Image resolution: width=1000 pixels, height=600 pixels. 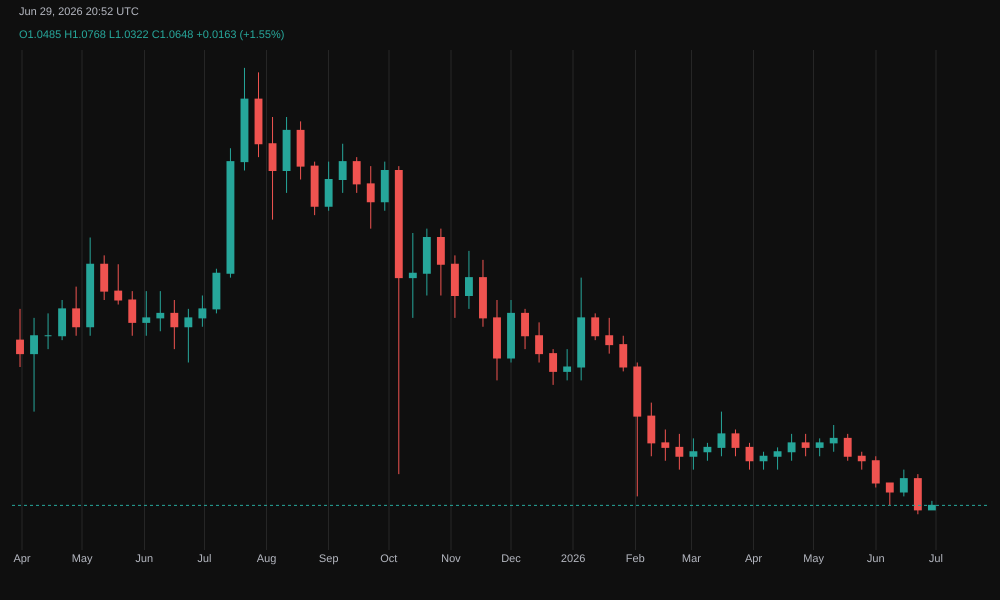 What do you see at coordinates (573, 559) in the screenshot?
I see `x-tick-label: 2026` at bounding box center [573, 559].